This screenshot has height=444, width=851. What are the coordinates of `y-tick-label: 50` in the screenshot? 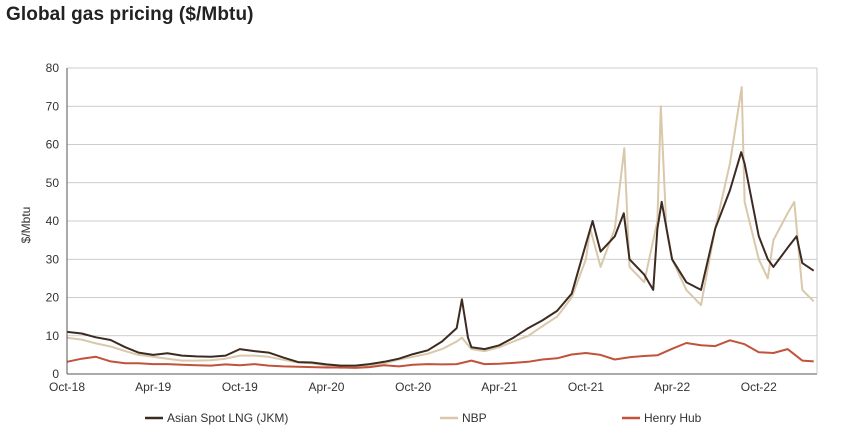 It's located at (53, 183).